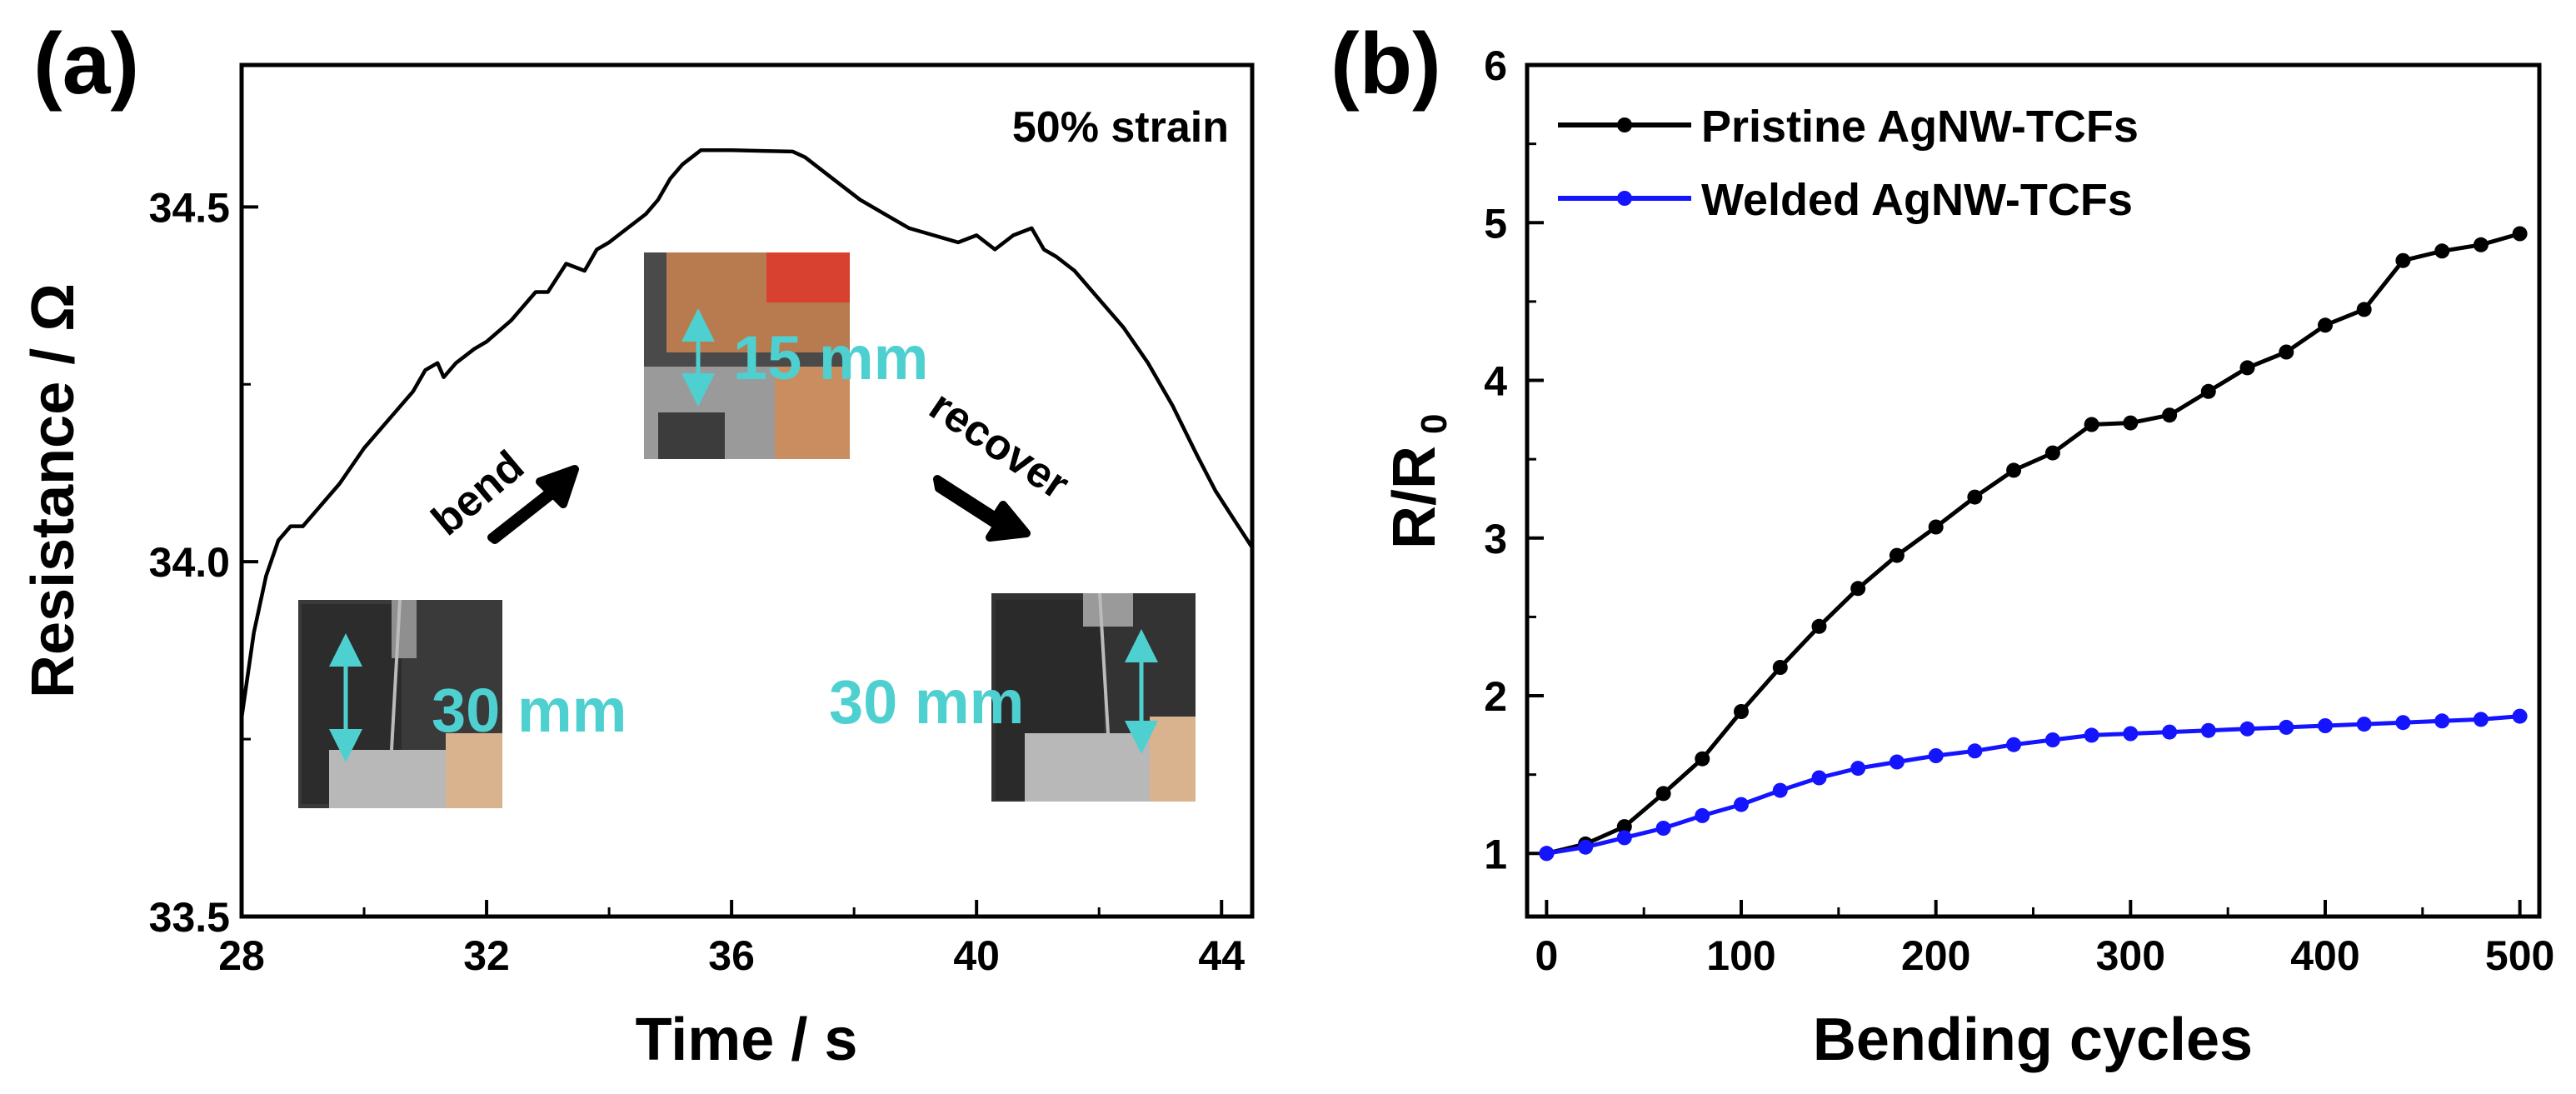 The width and height of the screenshot is (2576, 1094). Describe the element at coordinates (1495, 65) in the screenshot. I see `panel-b-y-tick-label: 6` at that location.